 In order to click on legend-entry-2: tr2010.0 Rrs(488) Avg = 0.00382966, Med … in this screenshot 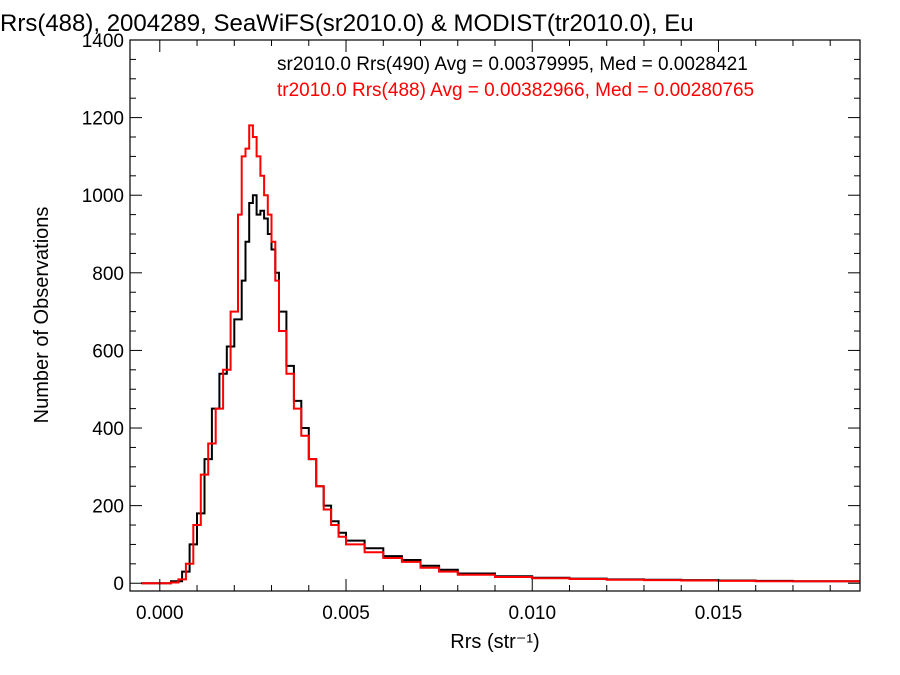, I will do `click(515, 90)`.